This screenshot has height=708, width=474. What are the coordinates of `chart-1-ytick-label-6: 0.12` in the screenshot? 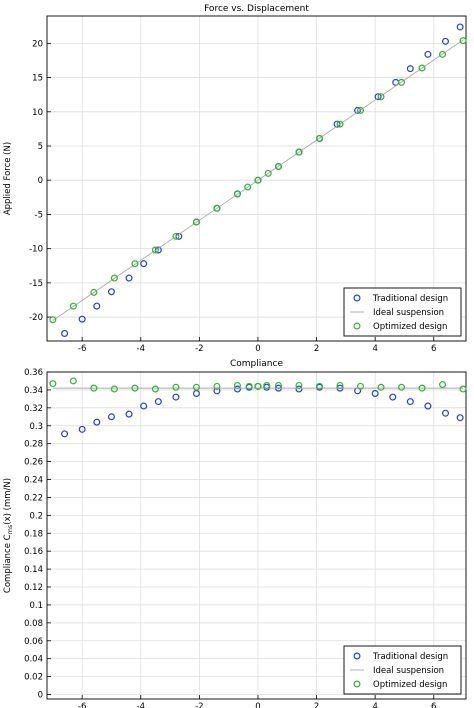 It's located at (33, 588).